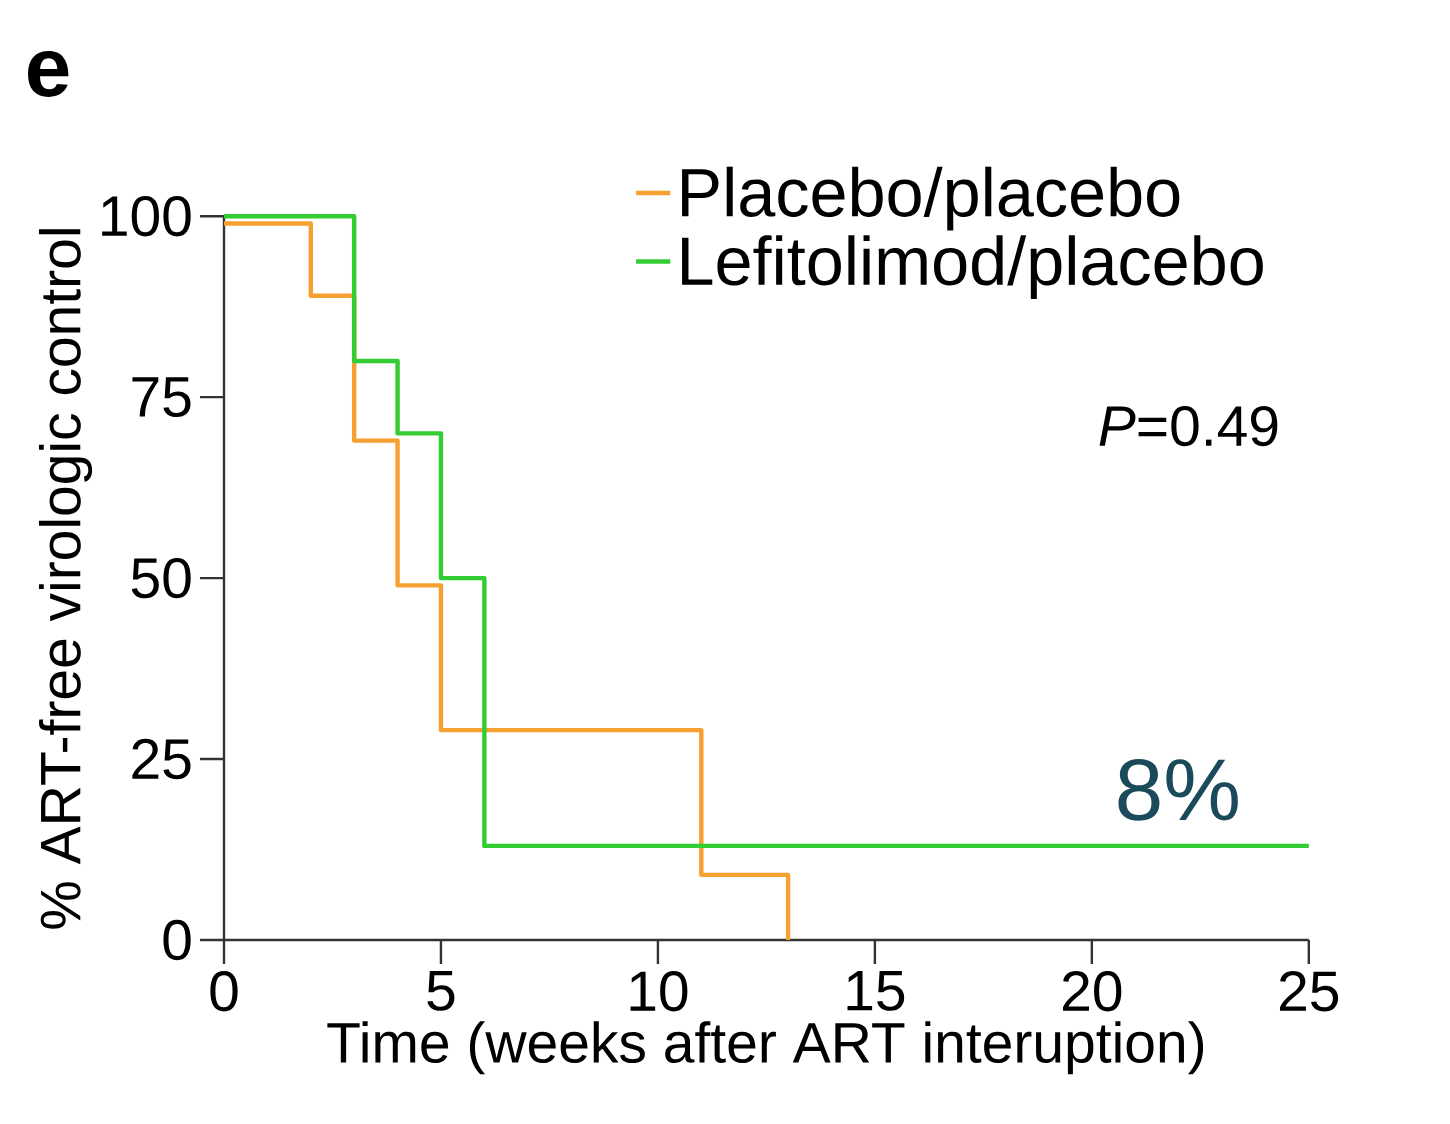 This screenshot has height=1124, width=1450. What do you see at coordinates (876, 991) in the screenshot?
I see `x-tick-label: 15` at bounding box center [876, 991].